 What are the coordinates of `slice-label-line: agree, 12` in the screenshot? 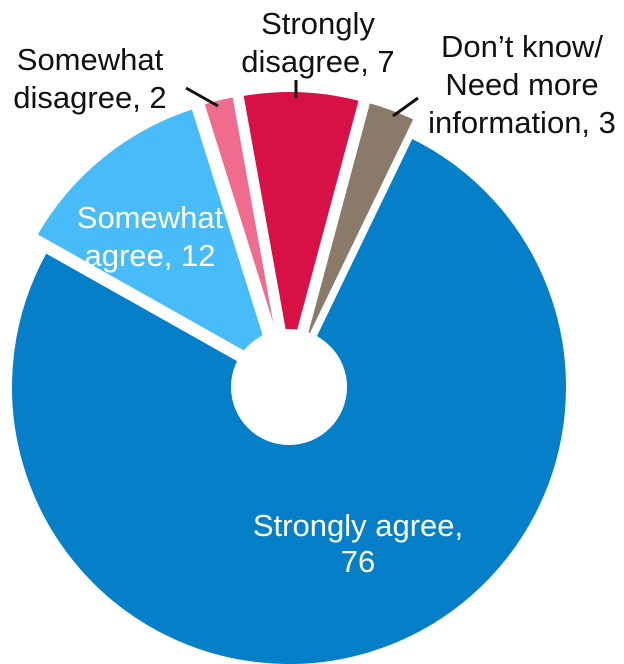 It's located at (150, 255).